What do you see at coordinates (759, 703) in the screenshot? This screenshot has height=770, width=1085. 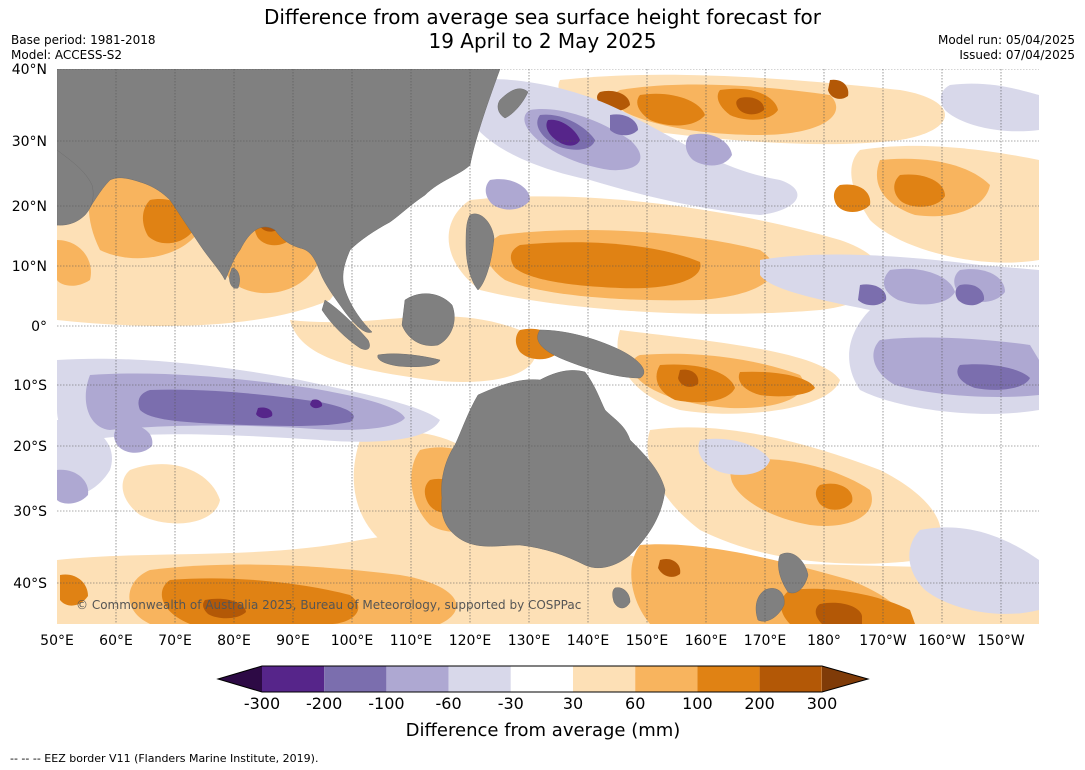 I see `colorbar-tick-label: 200` at bounding box center [759, 703].